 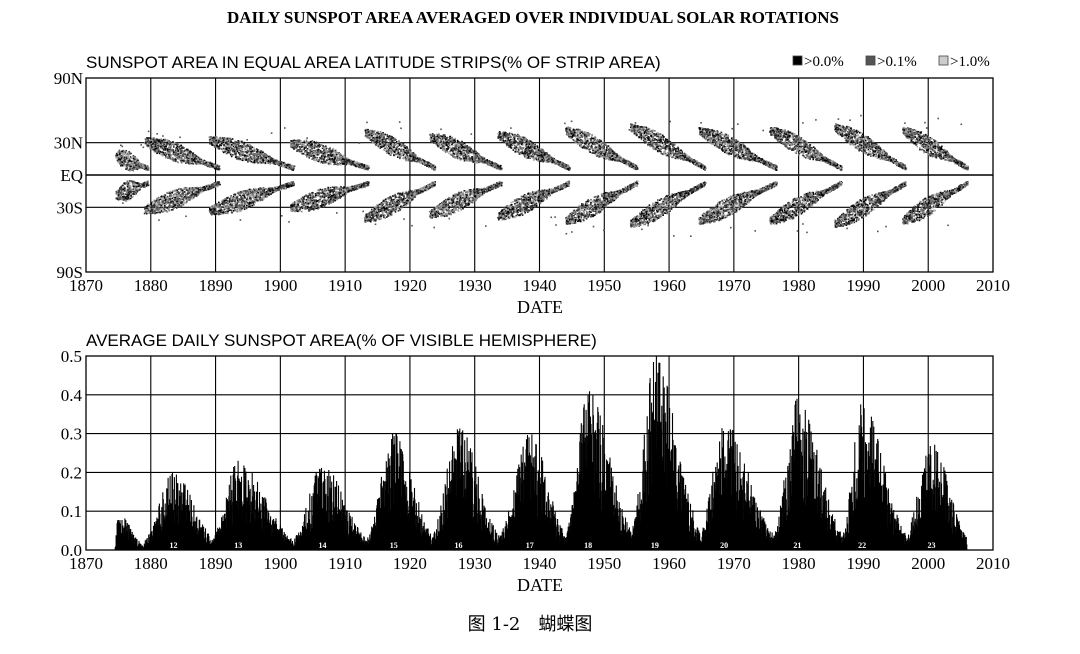 What do you see at coordinates (943, 60) in the screenshot?
I see `legend-swatch` at bounding box center [943, 60].